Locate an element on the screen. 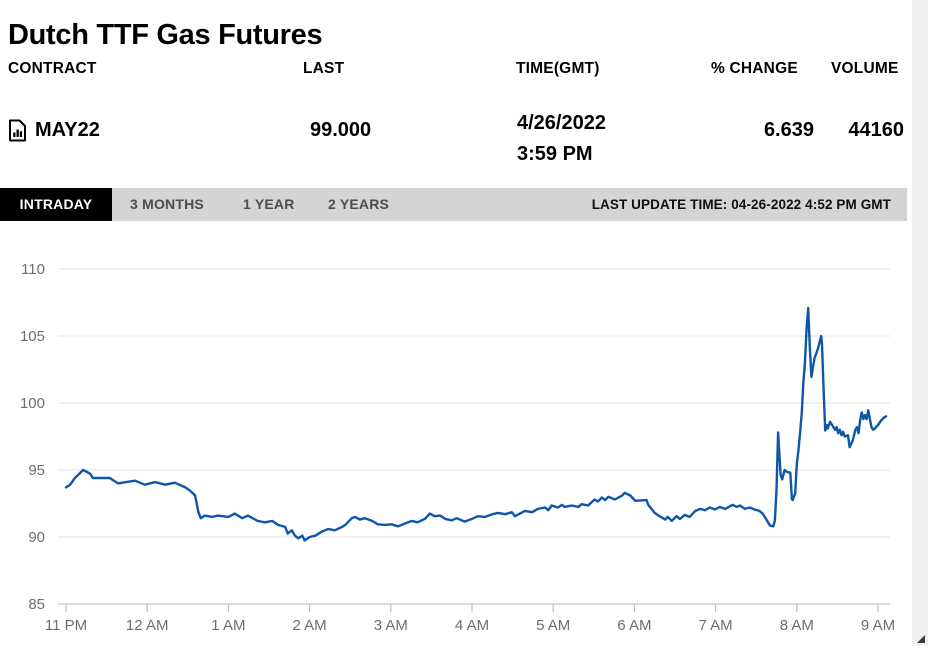 The width and height of the screenshot is (928, 651). svg-text: 2 AM is located at coordinates (310, 625).